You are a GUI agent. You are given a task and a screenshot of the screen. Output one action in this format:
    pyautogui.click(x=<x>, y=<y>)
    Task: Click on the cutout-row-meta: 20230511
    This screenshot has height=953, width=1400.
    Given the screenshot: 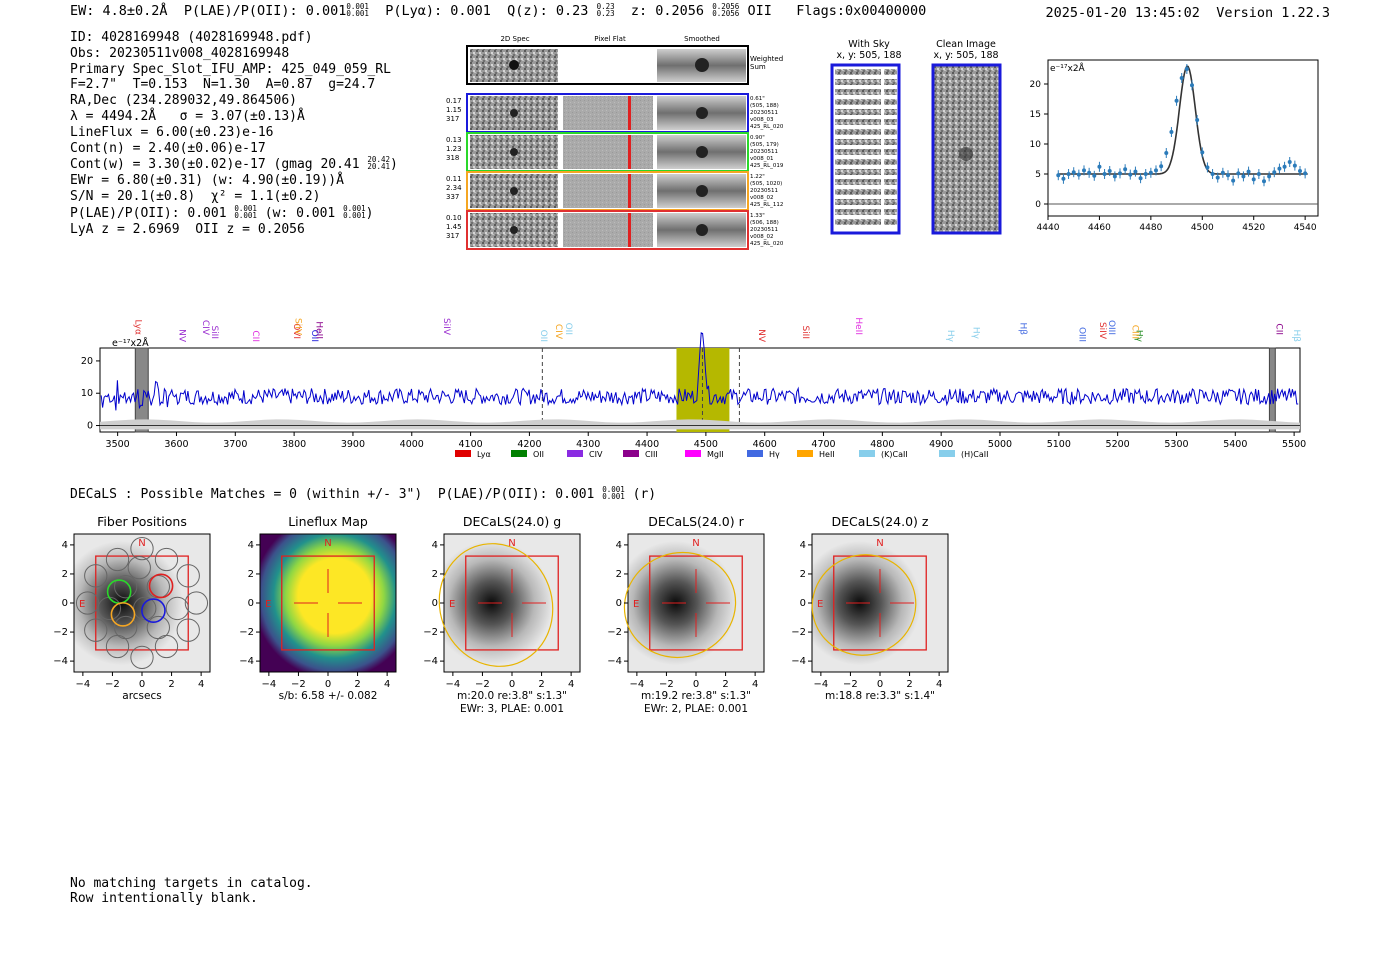 What is the action you would take?
    pyautogui.click(x=764, y=191)
    